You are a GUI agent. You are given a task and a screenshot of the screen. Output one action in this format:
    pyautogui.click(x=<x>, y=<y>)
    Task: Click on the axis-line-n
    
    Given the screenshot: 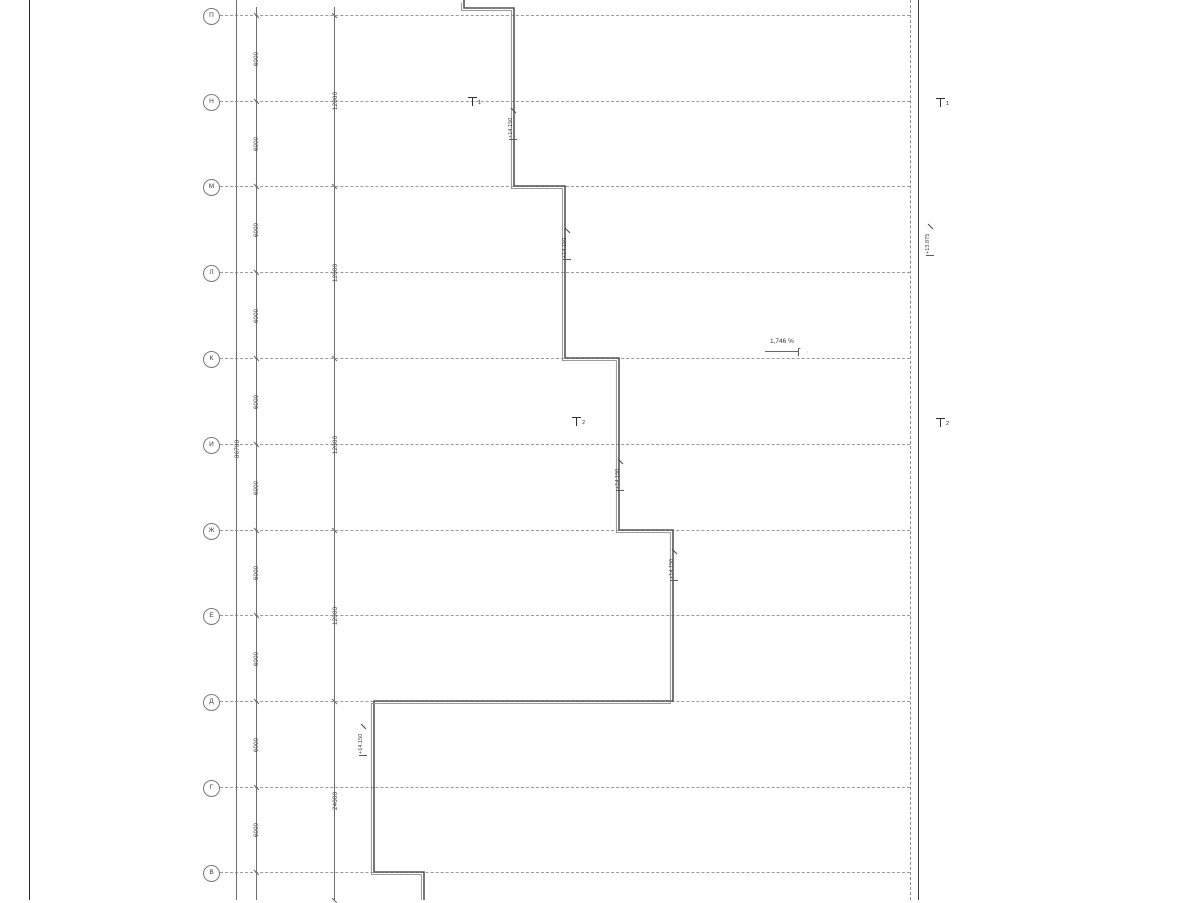 What is the action you would take?
    pyautogui.click(x=565, y=101)
    